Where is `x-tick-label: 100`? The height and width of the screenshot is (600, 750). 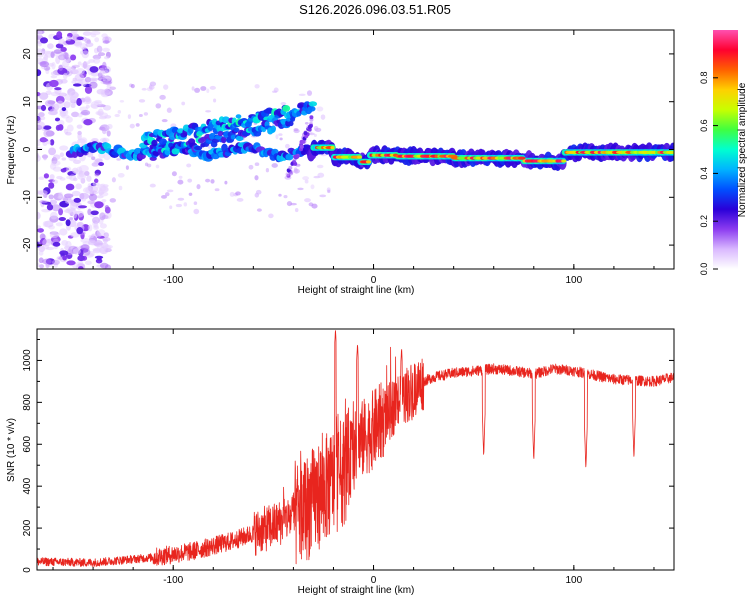 x-tick-label: 100 is located at coordinates (573, 280).